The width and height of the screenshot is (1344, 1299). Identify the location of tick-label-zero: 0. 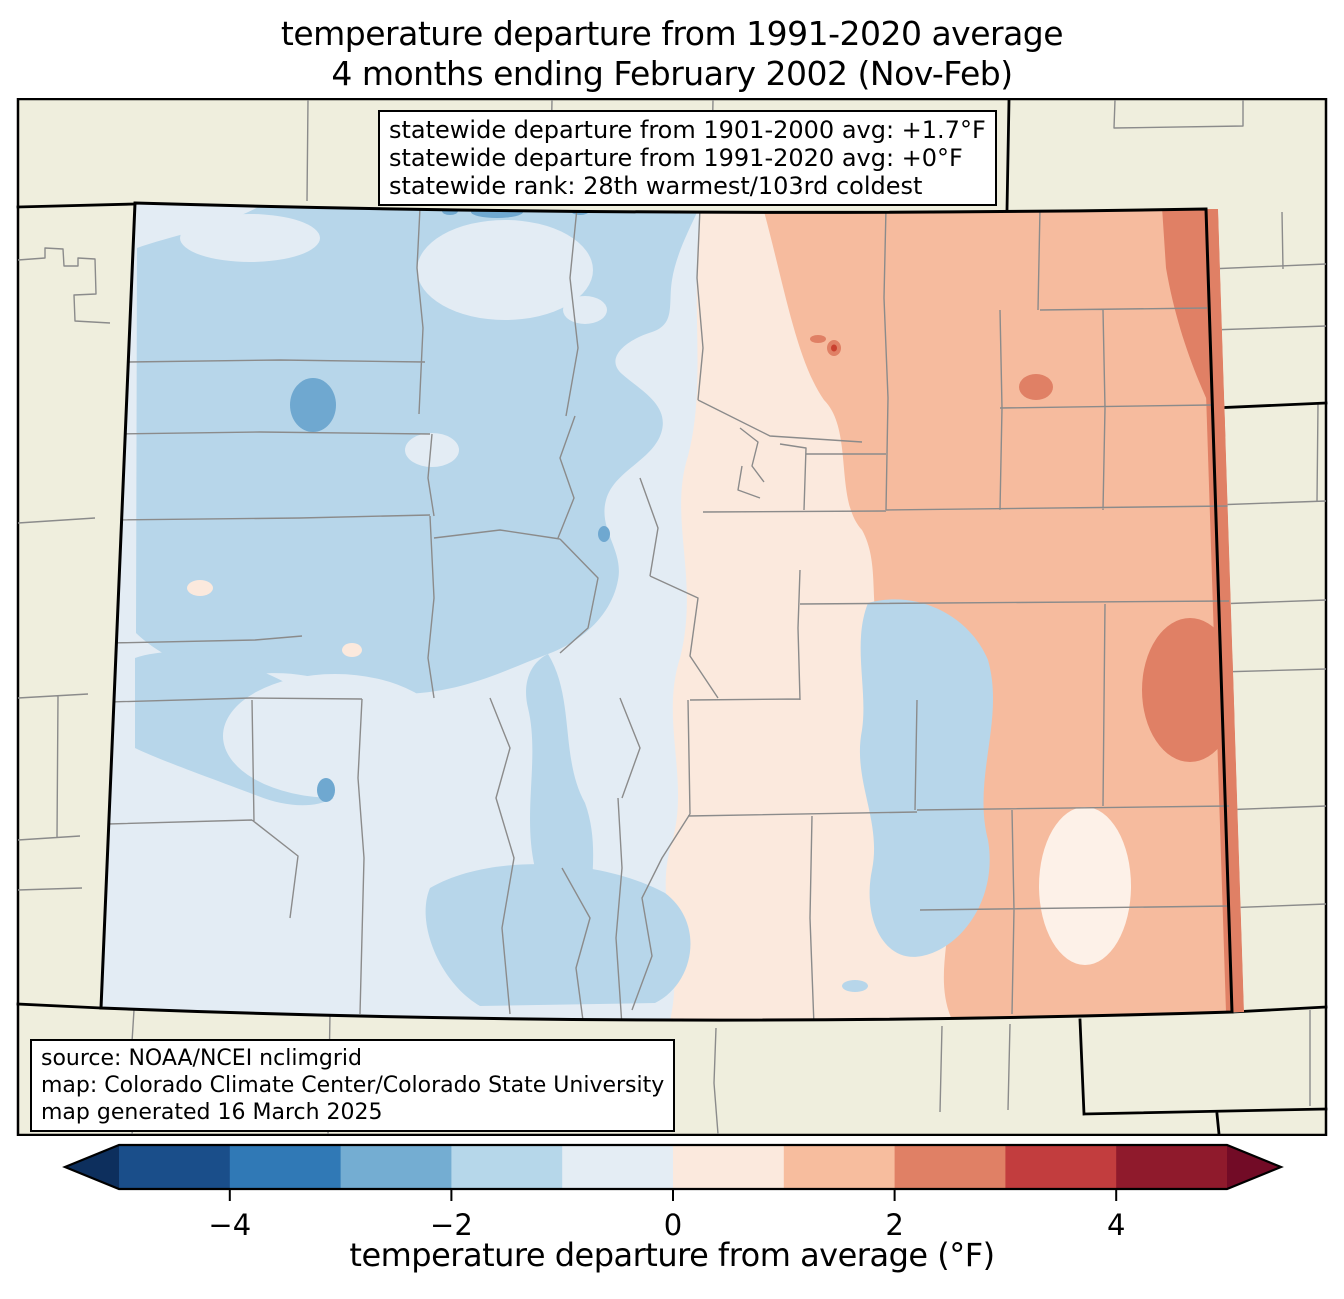
(673, 1225).